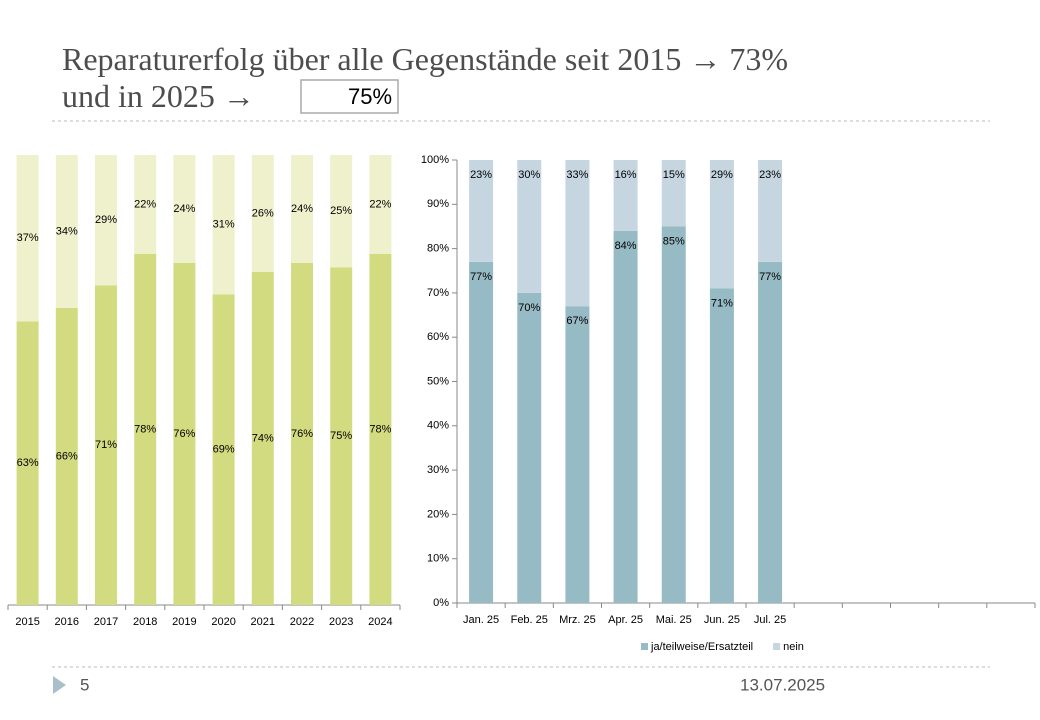 The width and height of the screenshot is (1040, 720). Describe the element at coordinates (529, 175) in the screenshot. I see `value-label: 30%` at that location.